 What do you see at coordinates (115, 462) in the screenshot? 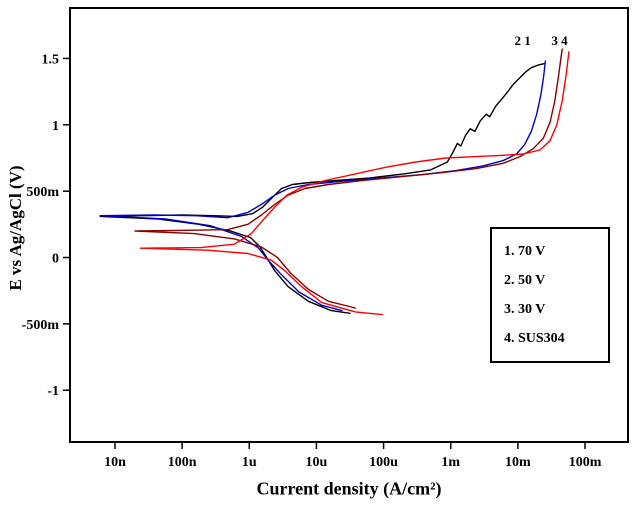
I see `x-tick-label: 10n` at bounding box center [115, 462].